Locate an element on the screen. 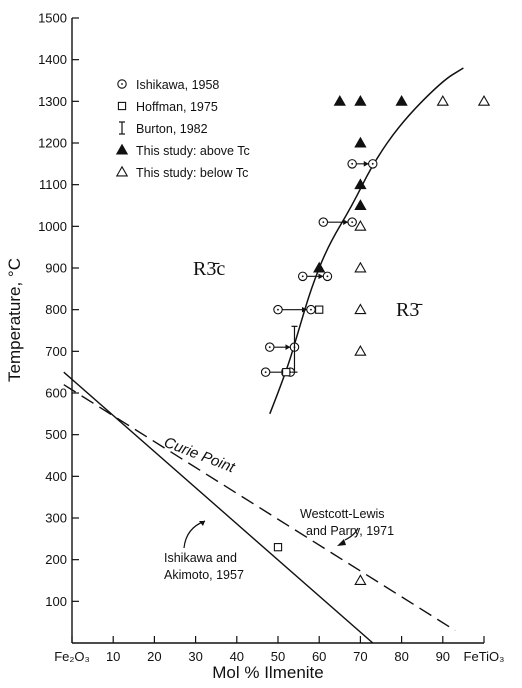  y-tick-label: 400 is located at coordinates (56, 476).